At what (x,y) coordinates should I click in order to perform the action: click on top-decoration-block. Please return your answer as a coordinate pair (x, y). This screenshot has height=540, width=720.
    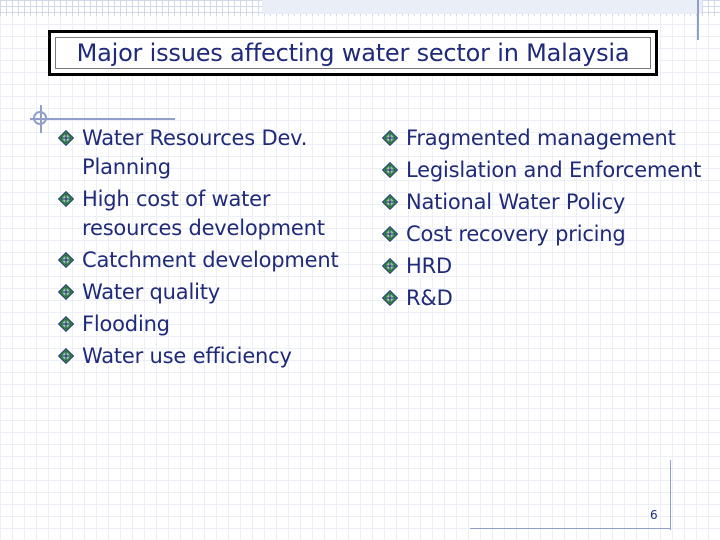
    Looking at the image, I should click on (482, 7).